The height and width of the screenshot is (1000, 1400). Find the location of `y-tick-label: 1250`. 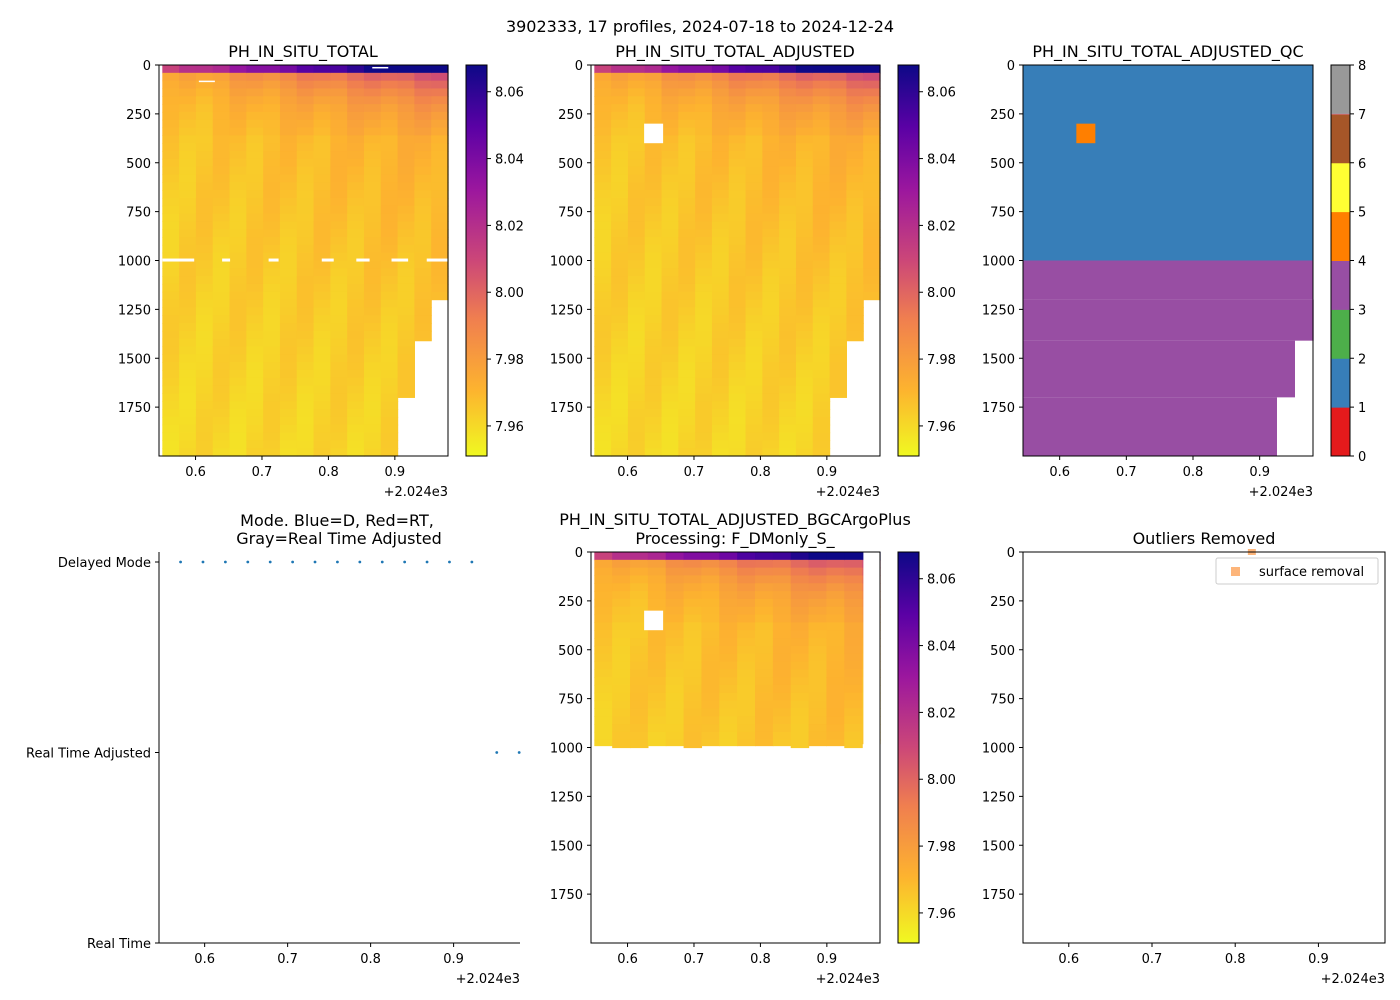

y-tick-label: 1250 is located at coordinates (998, 797).